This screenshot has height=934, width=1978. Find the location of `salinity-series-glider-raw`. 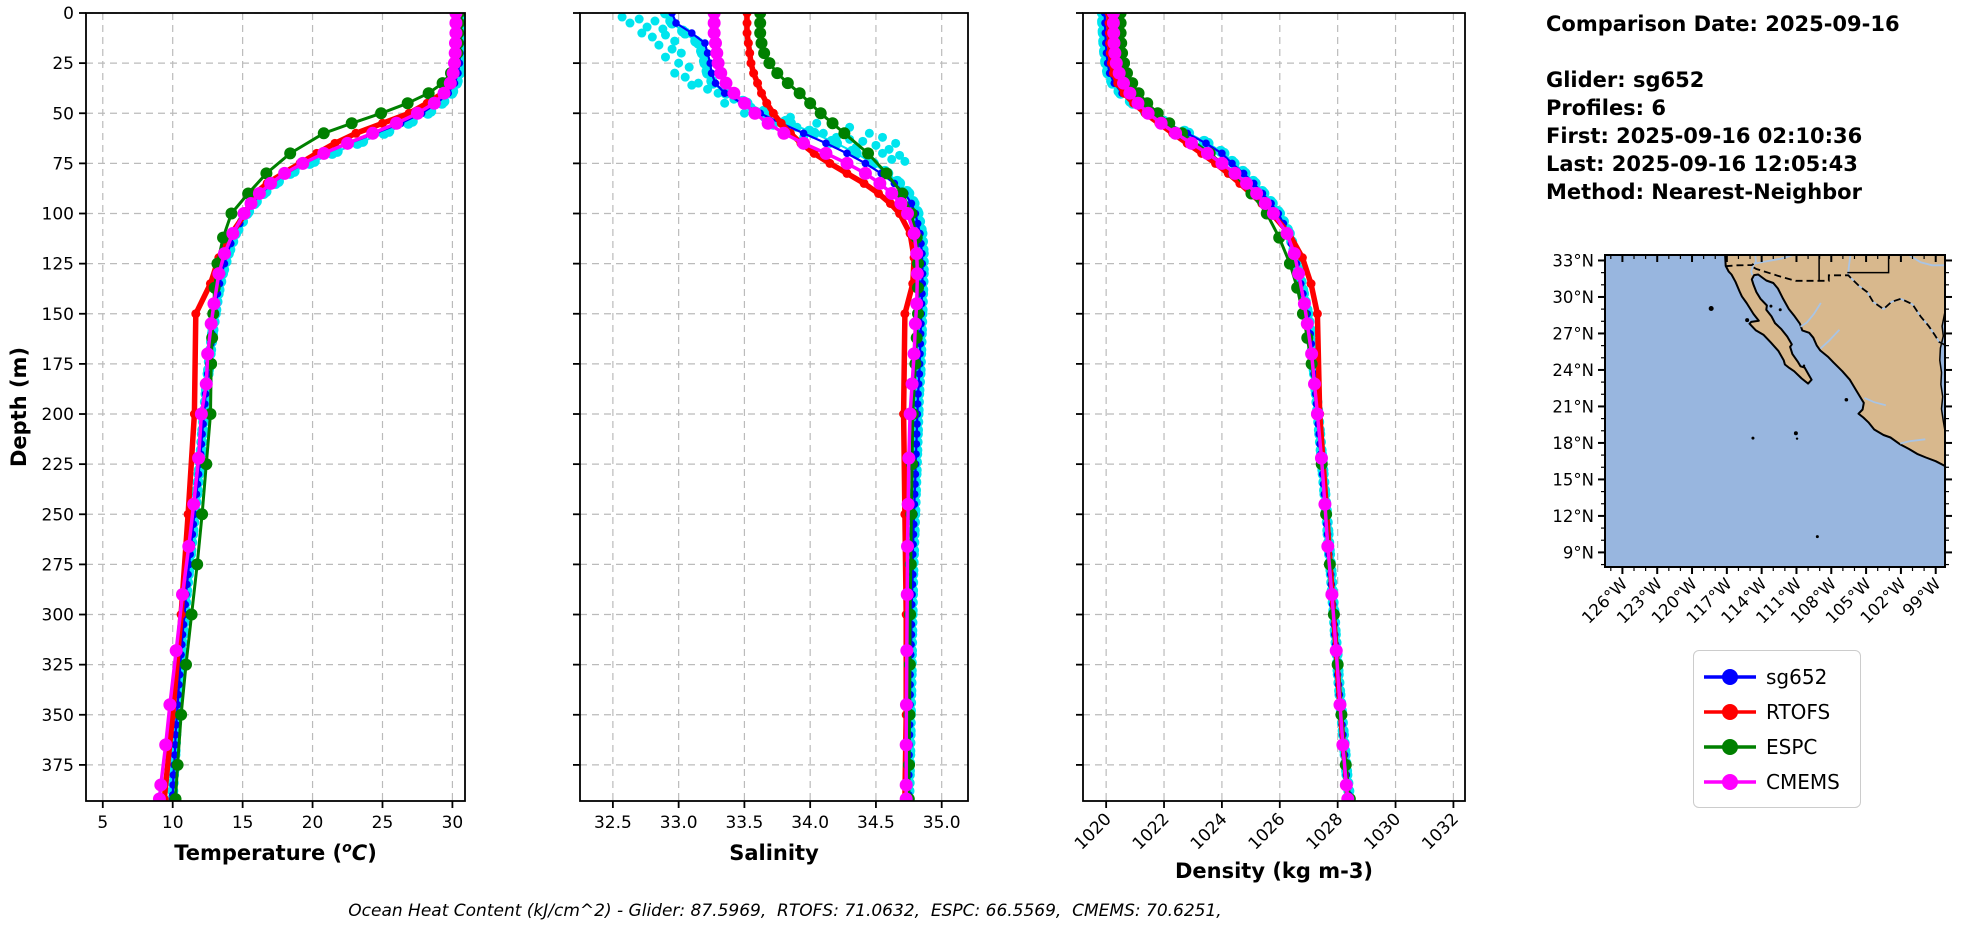

salinity-series-glider-raw is located at coordinates (794, 407).